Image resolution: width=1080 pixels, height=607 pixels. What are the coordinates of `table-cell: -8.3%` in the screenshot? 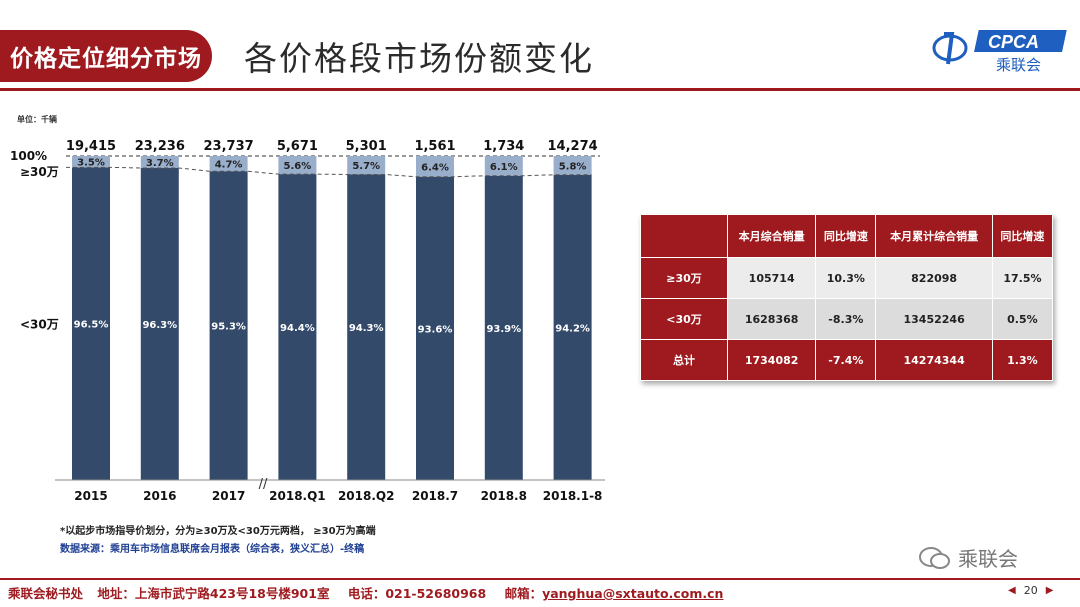 It's located at (846, 319).